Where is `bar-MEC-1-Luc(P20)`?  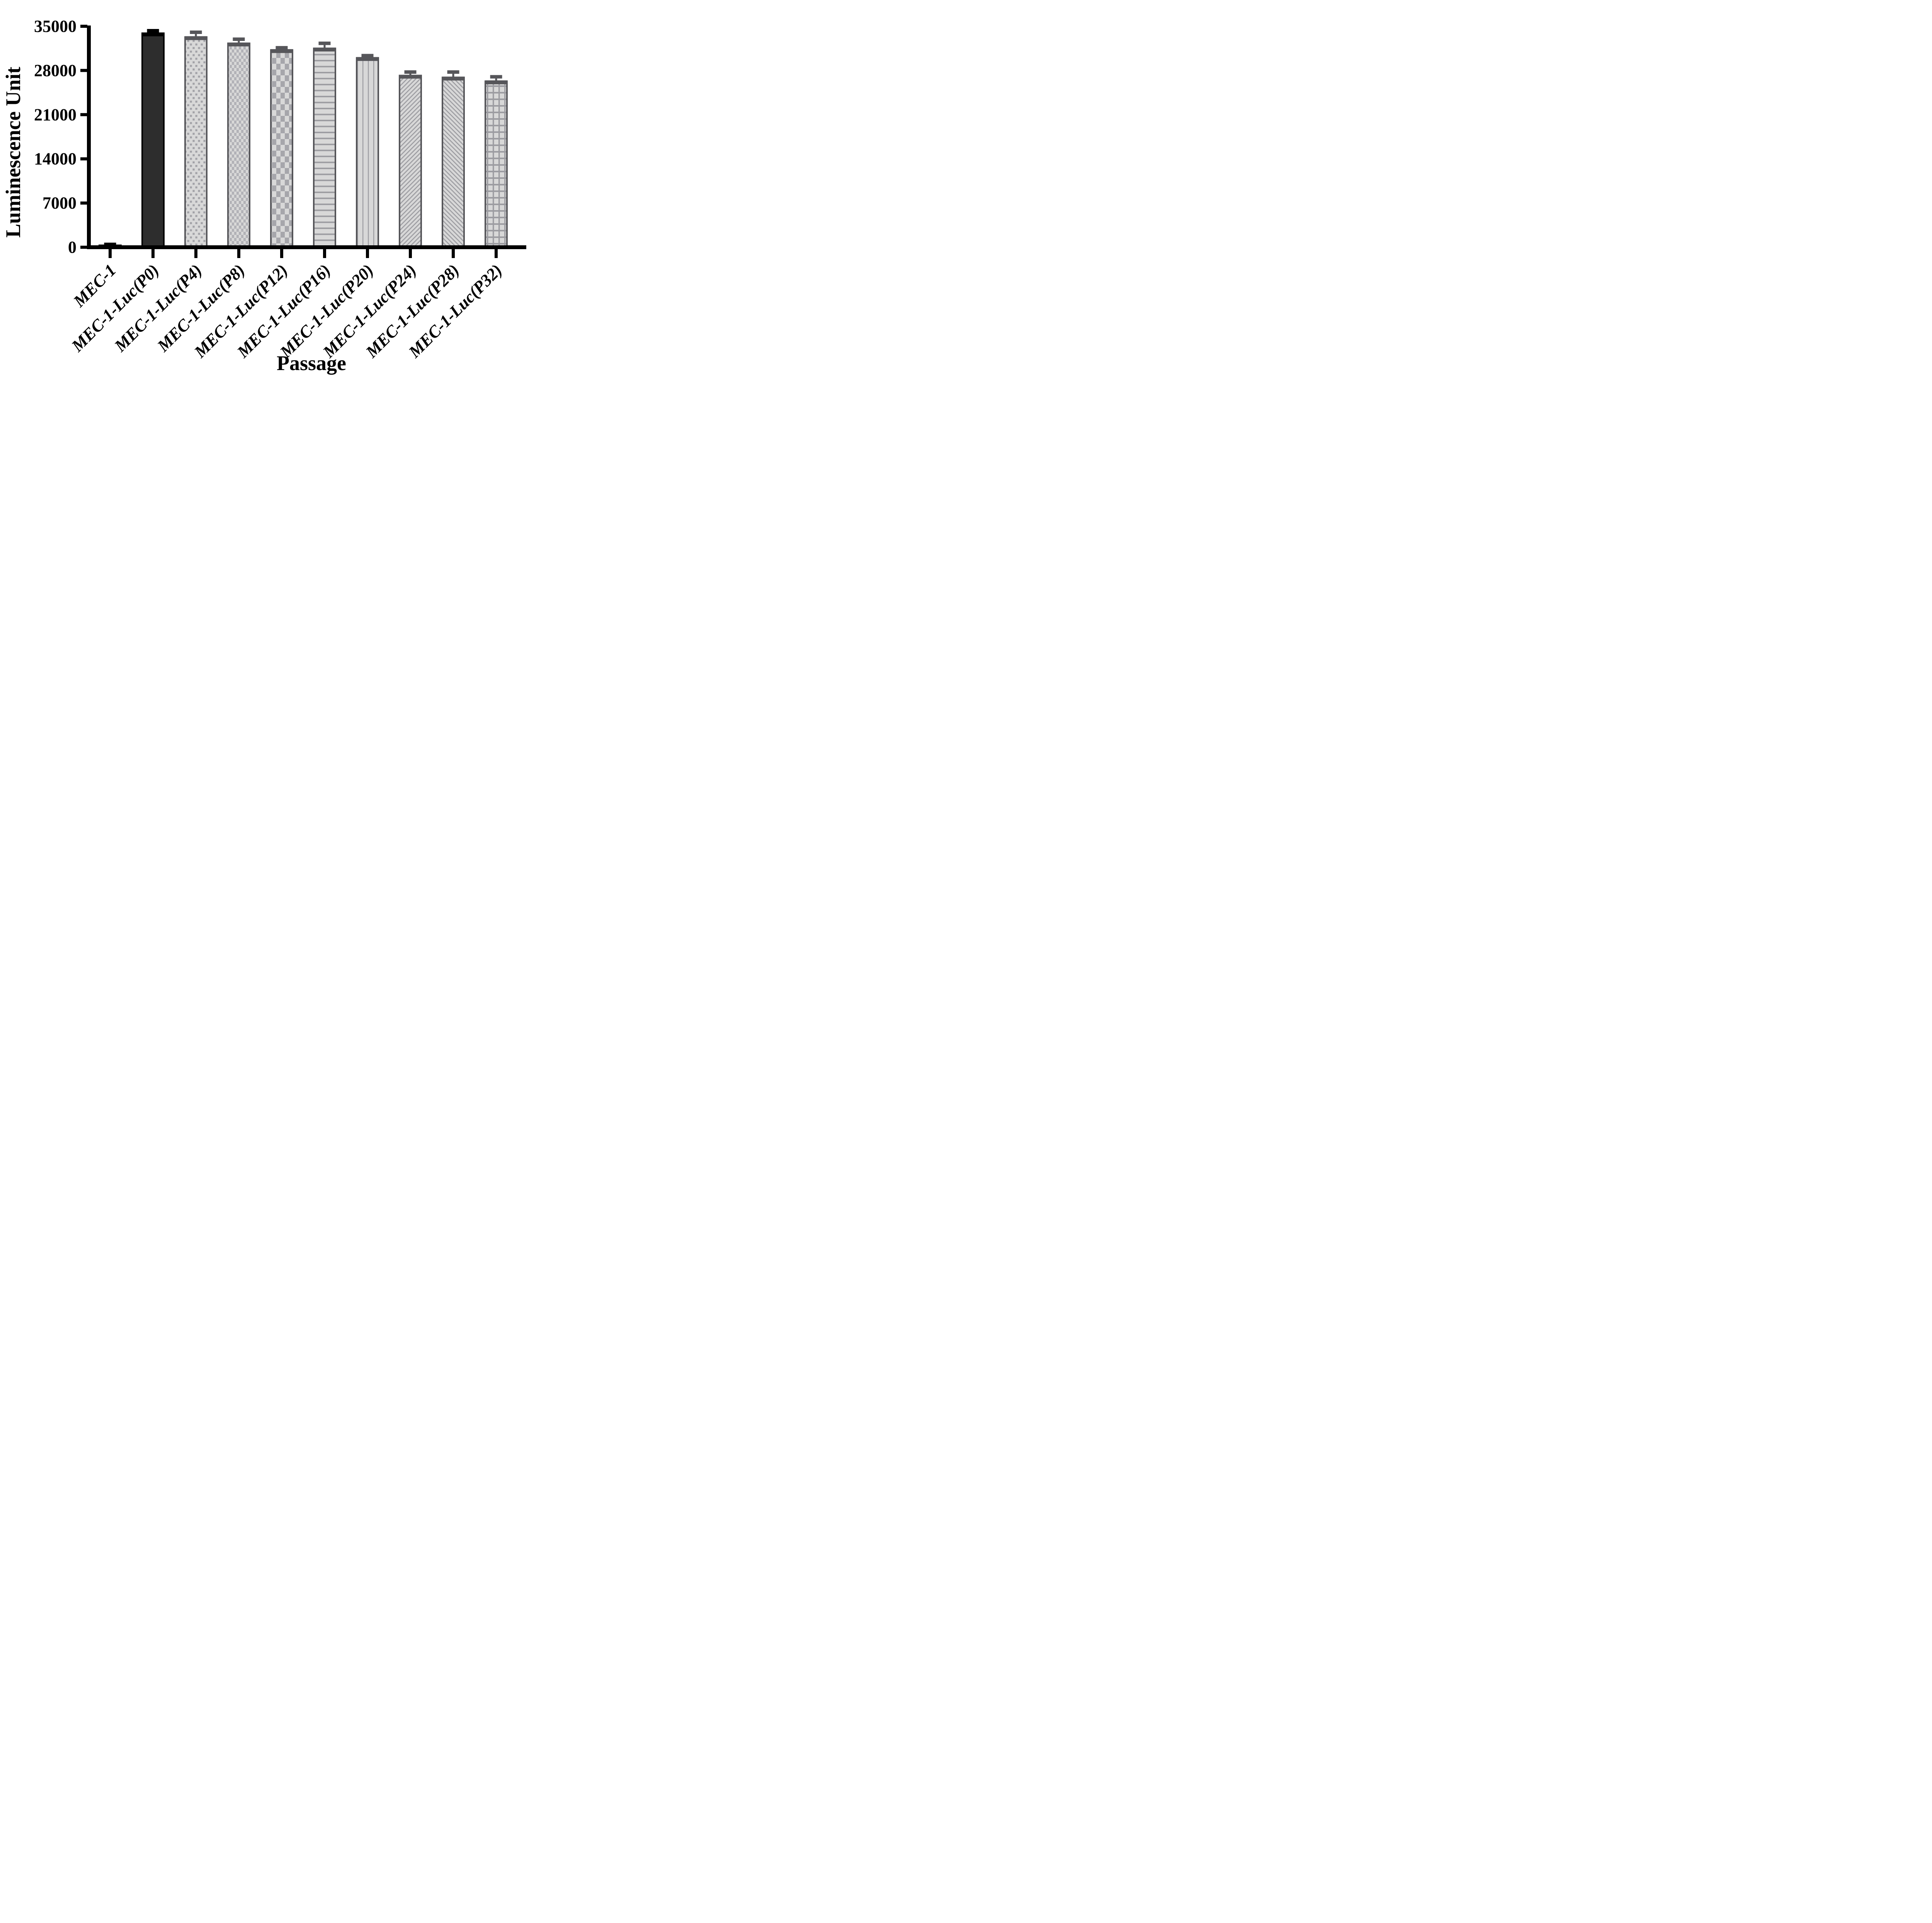 bar-MEC-1-Luc(P20) is located at coordinates (367, 152).